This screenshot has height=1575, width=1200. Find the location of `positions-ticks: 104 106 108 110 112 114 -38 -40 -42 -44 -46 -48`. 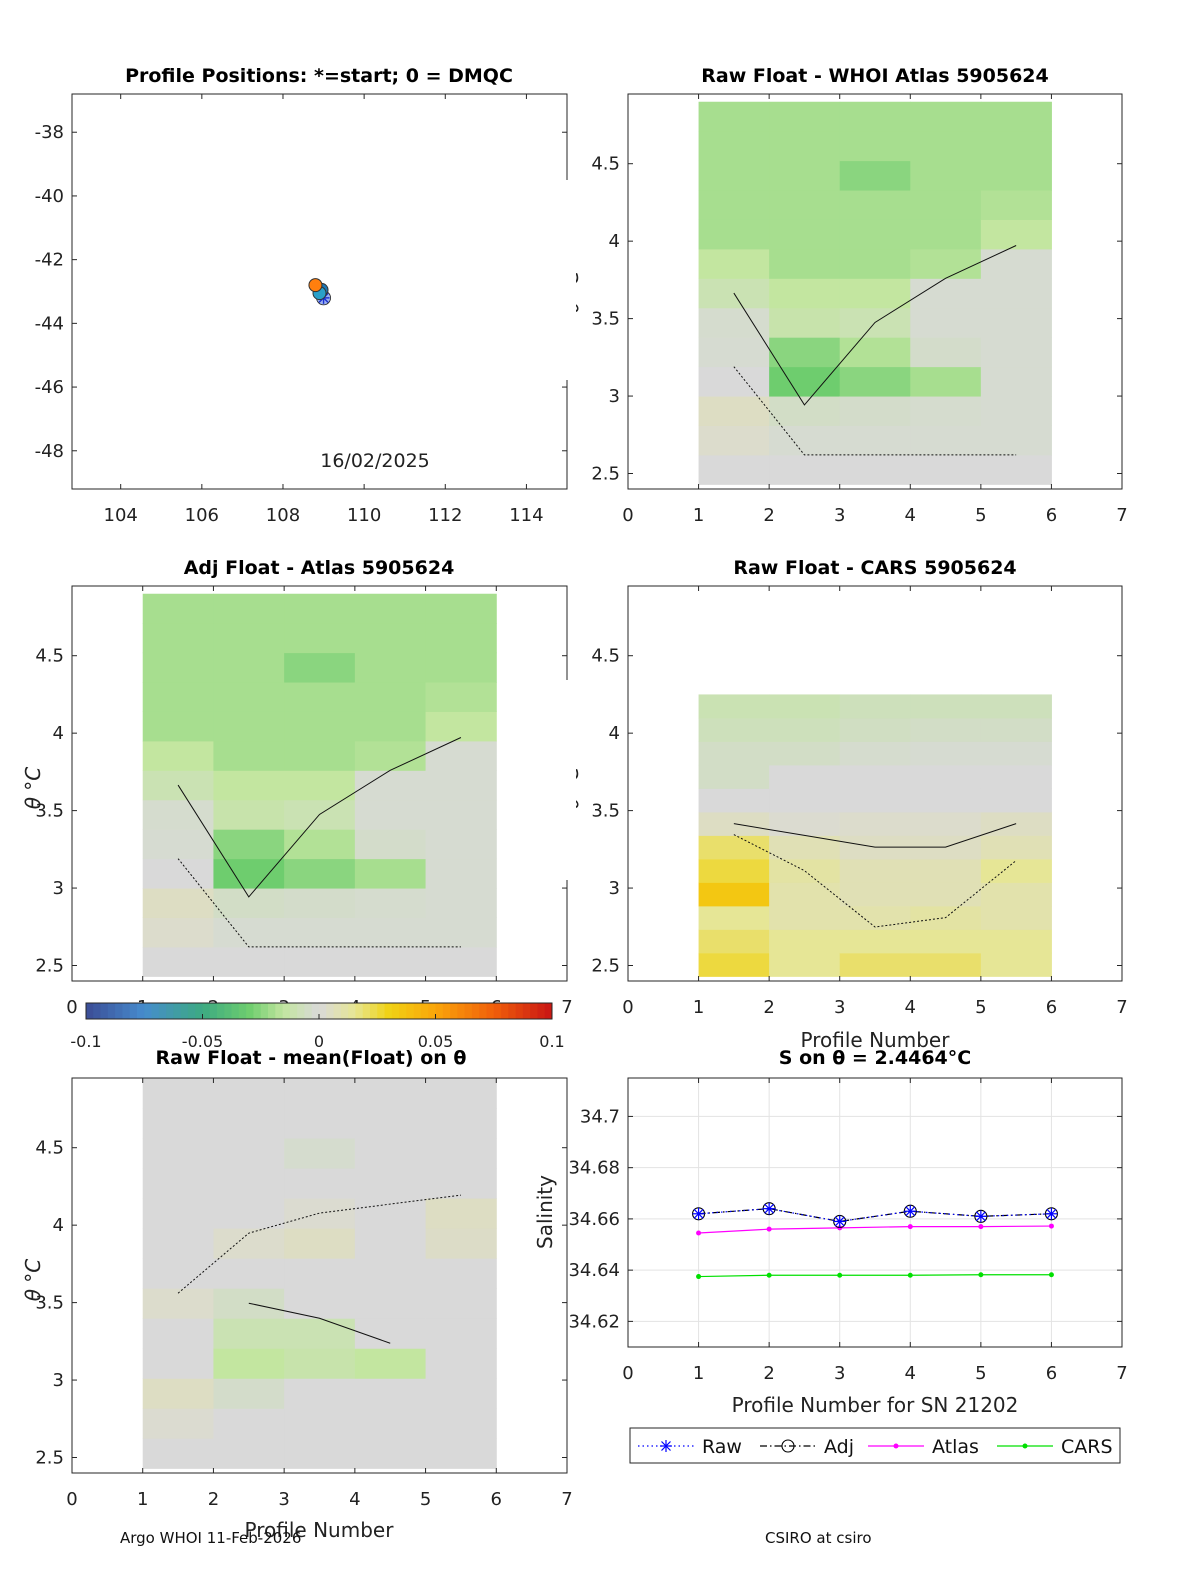

positions-ticks: 104 106 108 110 112 114 -38 -40 -42 -44 -46 -48 is located at coordinates (301, 310).